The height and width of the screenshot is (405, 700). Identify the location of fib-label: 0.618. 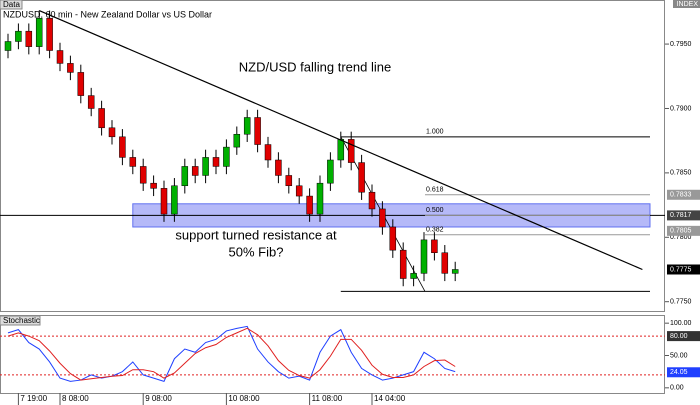
(435, 190).